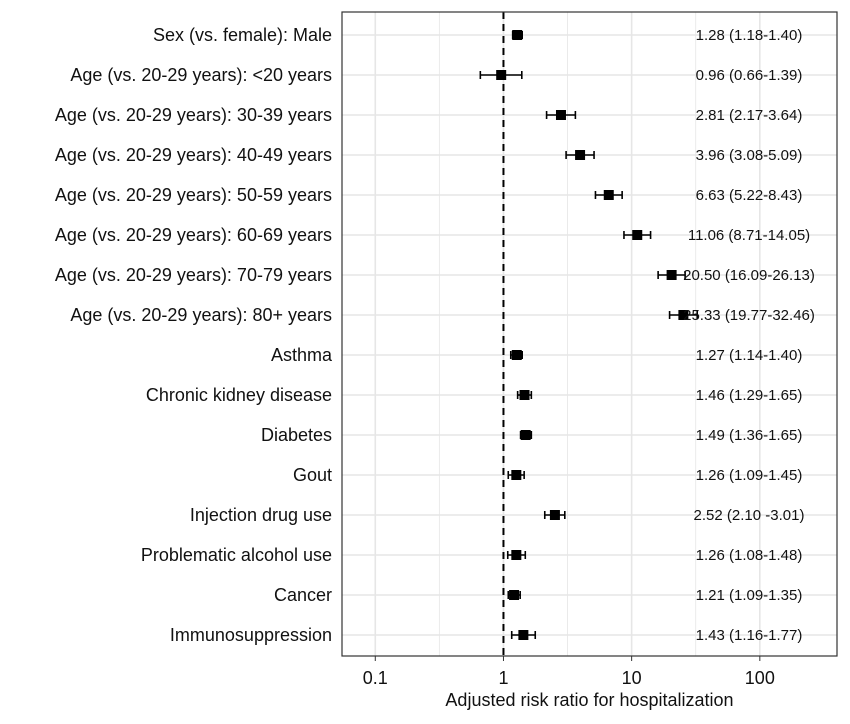 This screenshot has height=724, width=850. I want to click on row-label: Diabetes, so click(296, 435).